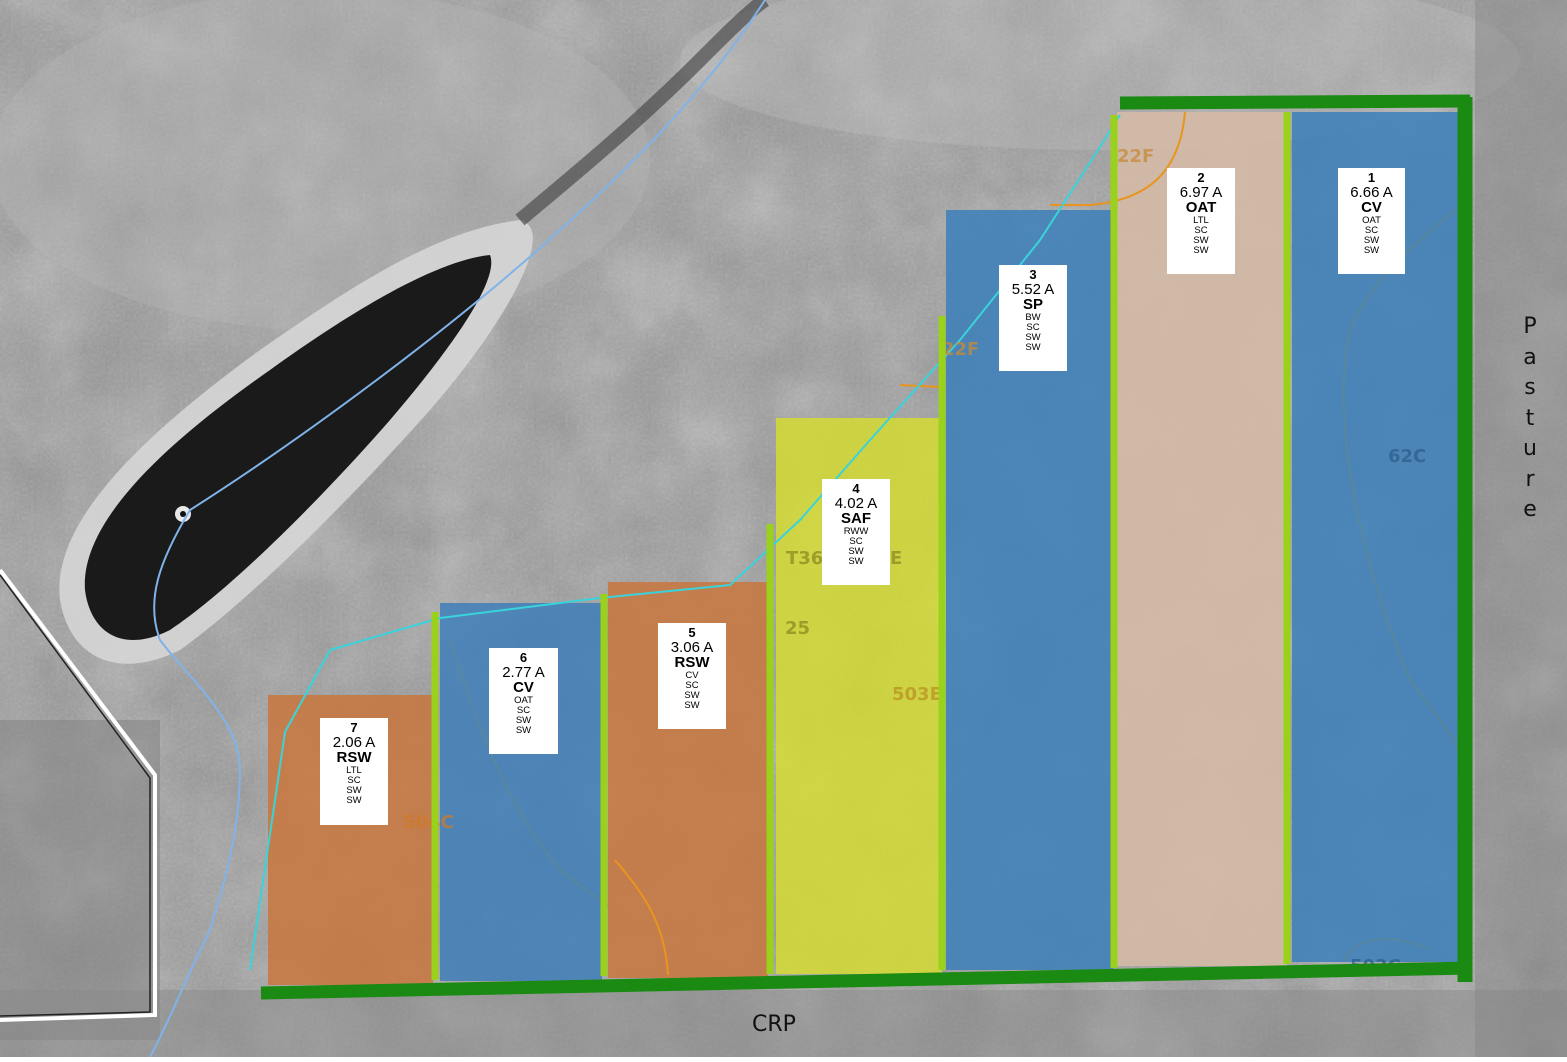 The width and height of the screenshot is (1567, 1062). I want to click on crp-boundary-label: CRP, so click(774, 1024).